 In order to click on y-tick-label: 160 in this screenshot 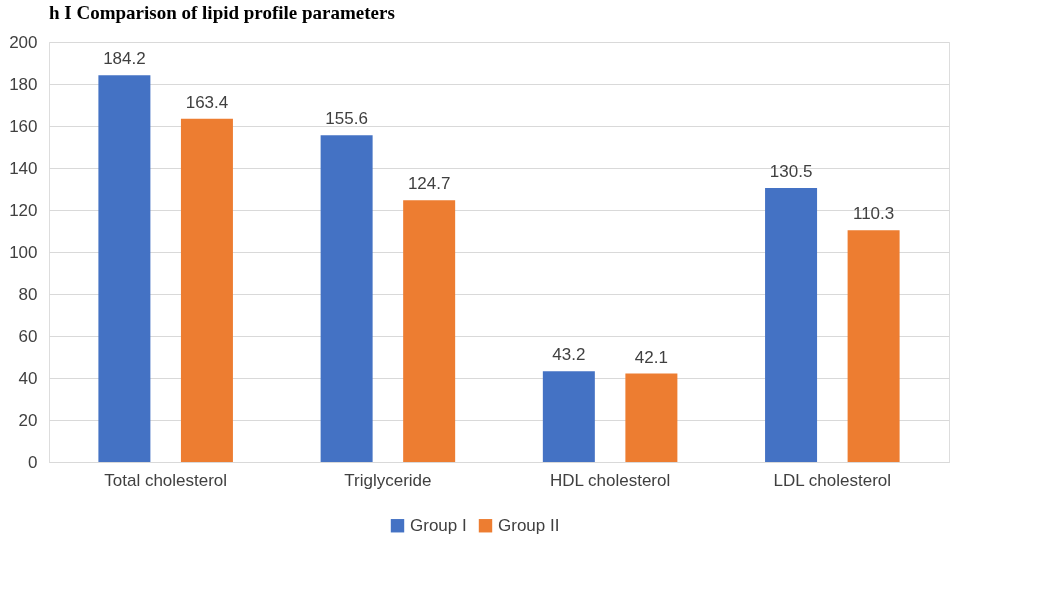, I will do `click(23, 126)`.